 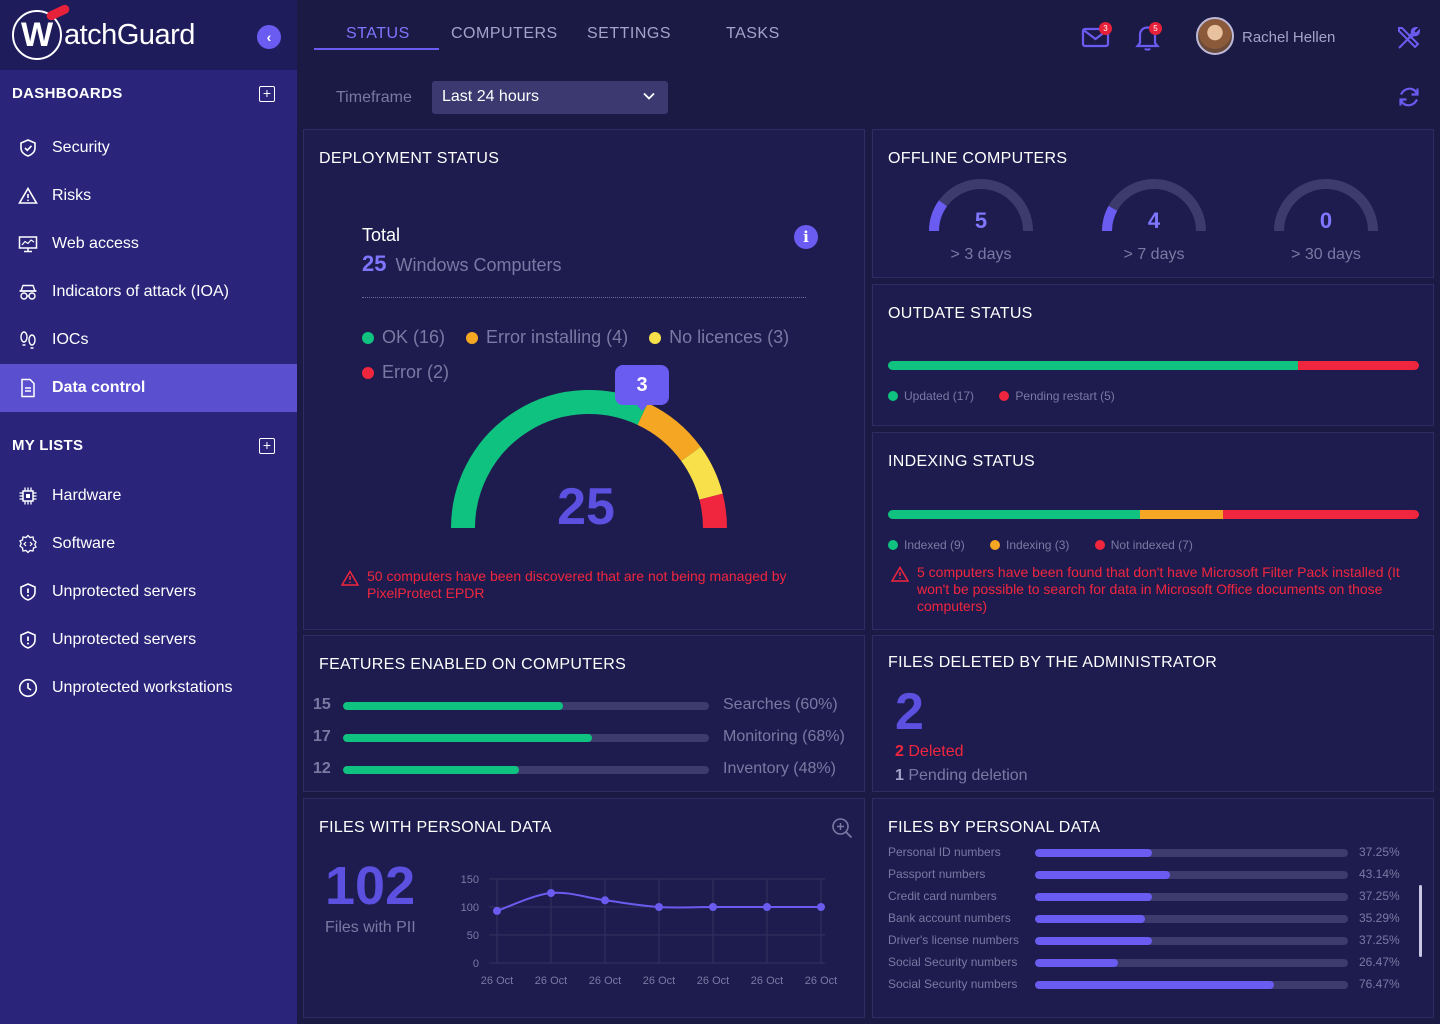 What do you see at coordinates (28, 592) in the screenshot?
I see `shield-alert-icon` at bounding box center [28, 592].